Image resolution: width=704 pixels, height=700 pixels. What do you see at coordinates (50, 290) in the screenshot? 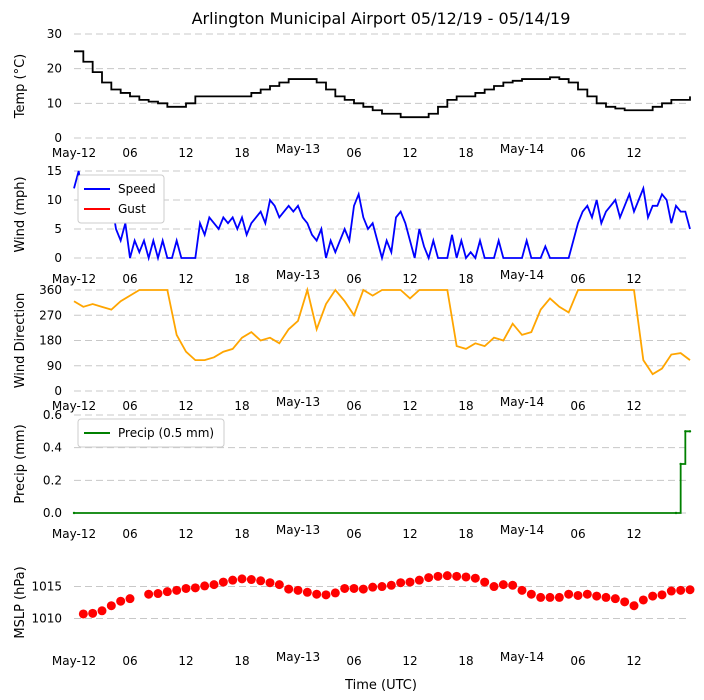
I see `wdir-y-tick-label: 360` at bounding box center [50, 290].